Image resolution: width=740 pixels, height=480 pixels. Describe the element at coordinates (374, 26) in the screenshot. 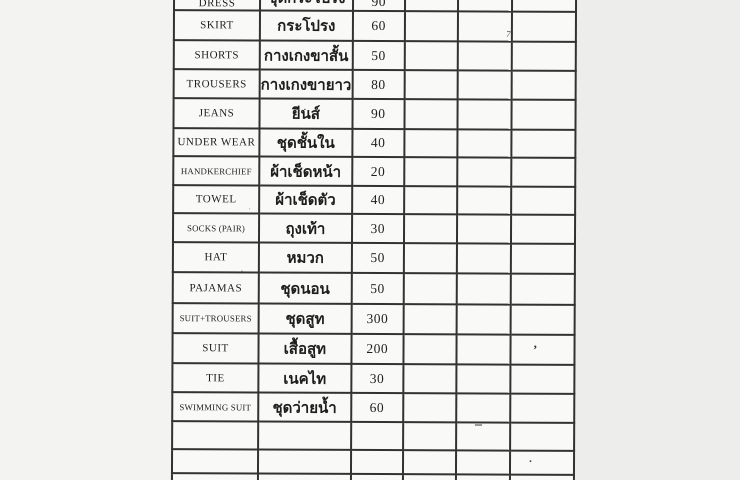

I see `table-row: SKIRT กระโปรง 60` at that location.